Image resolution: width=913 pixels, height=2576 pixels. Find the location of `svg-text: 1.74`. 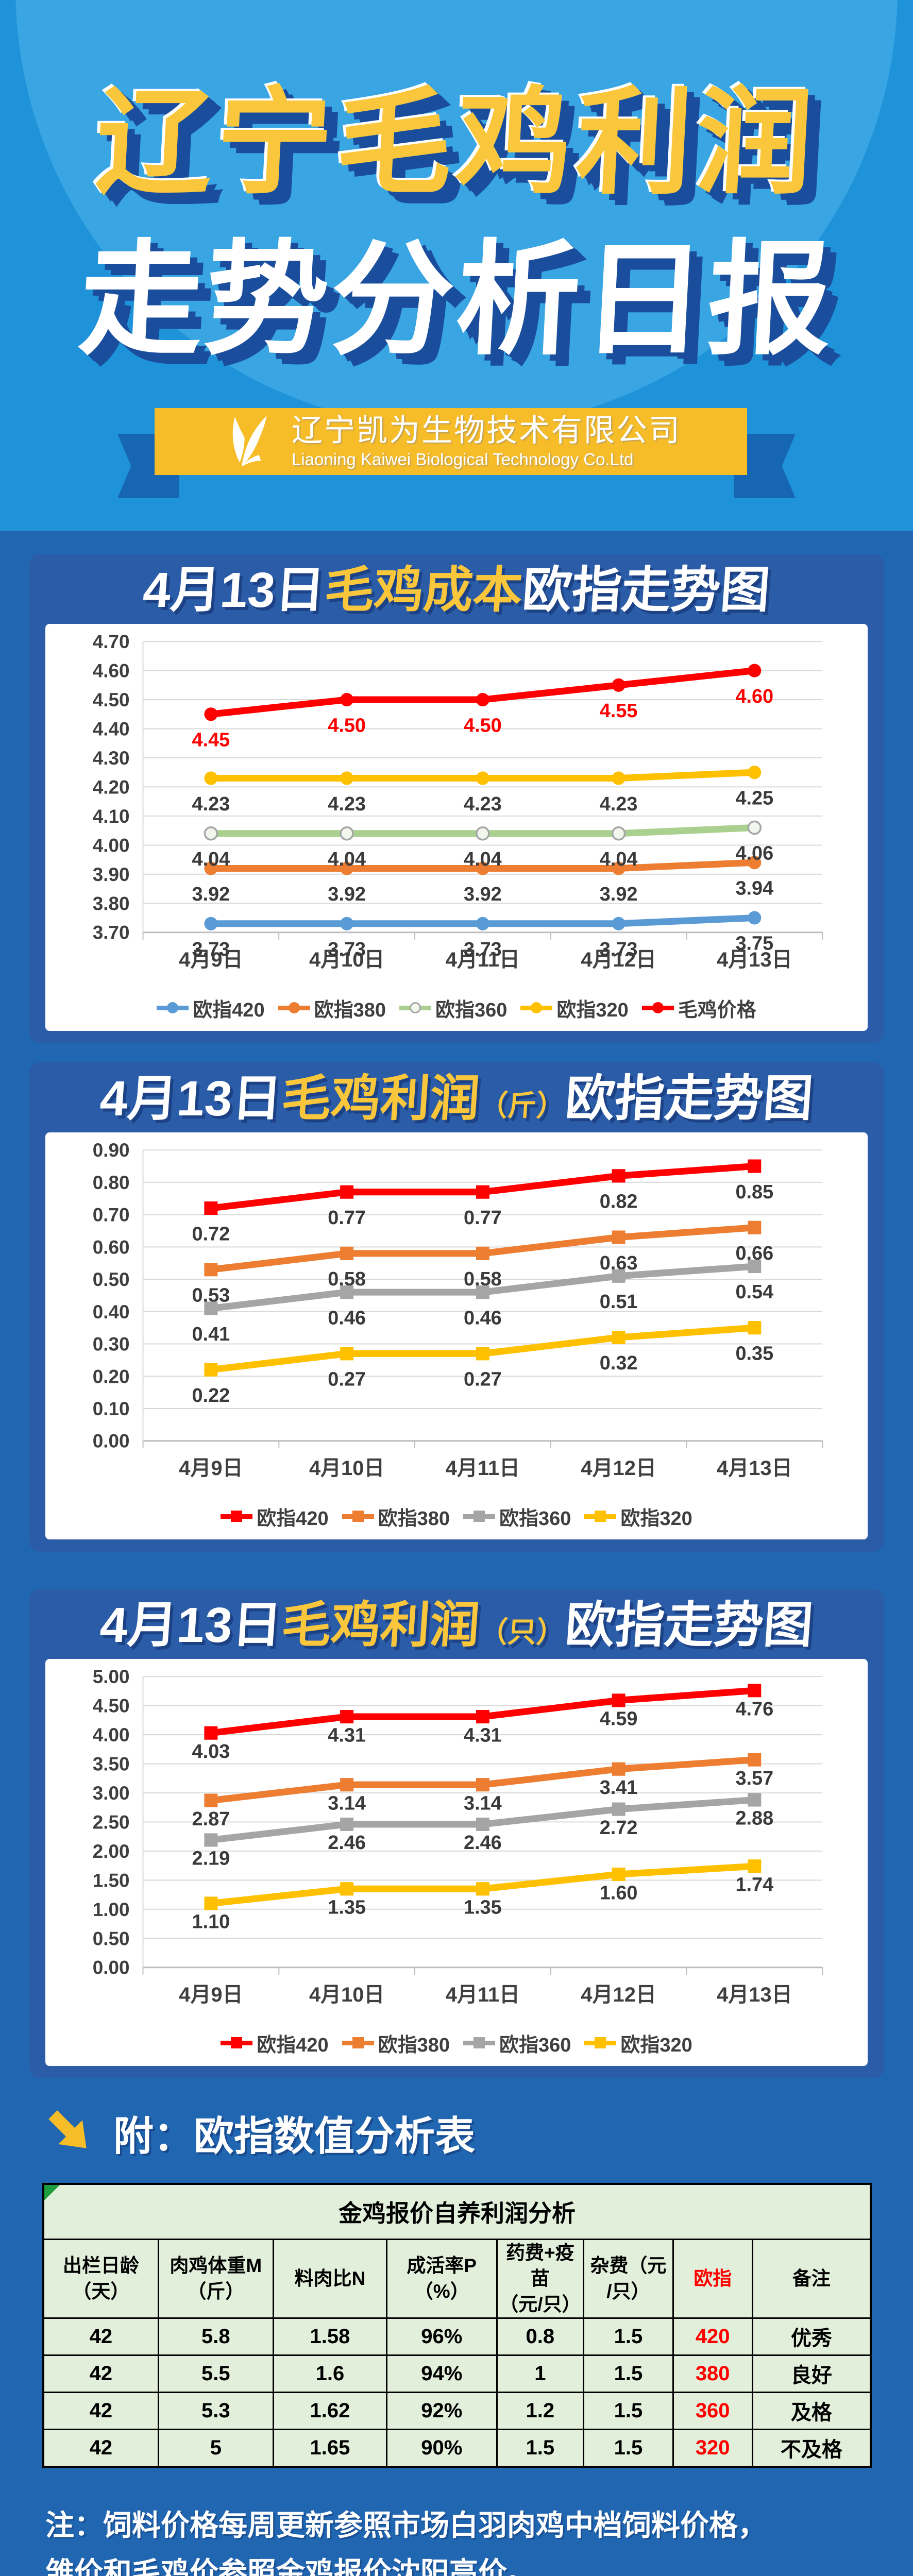

svg-text: 1.74 is located at coordinates (754, 1885).